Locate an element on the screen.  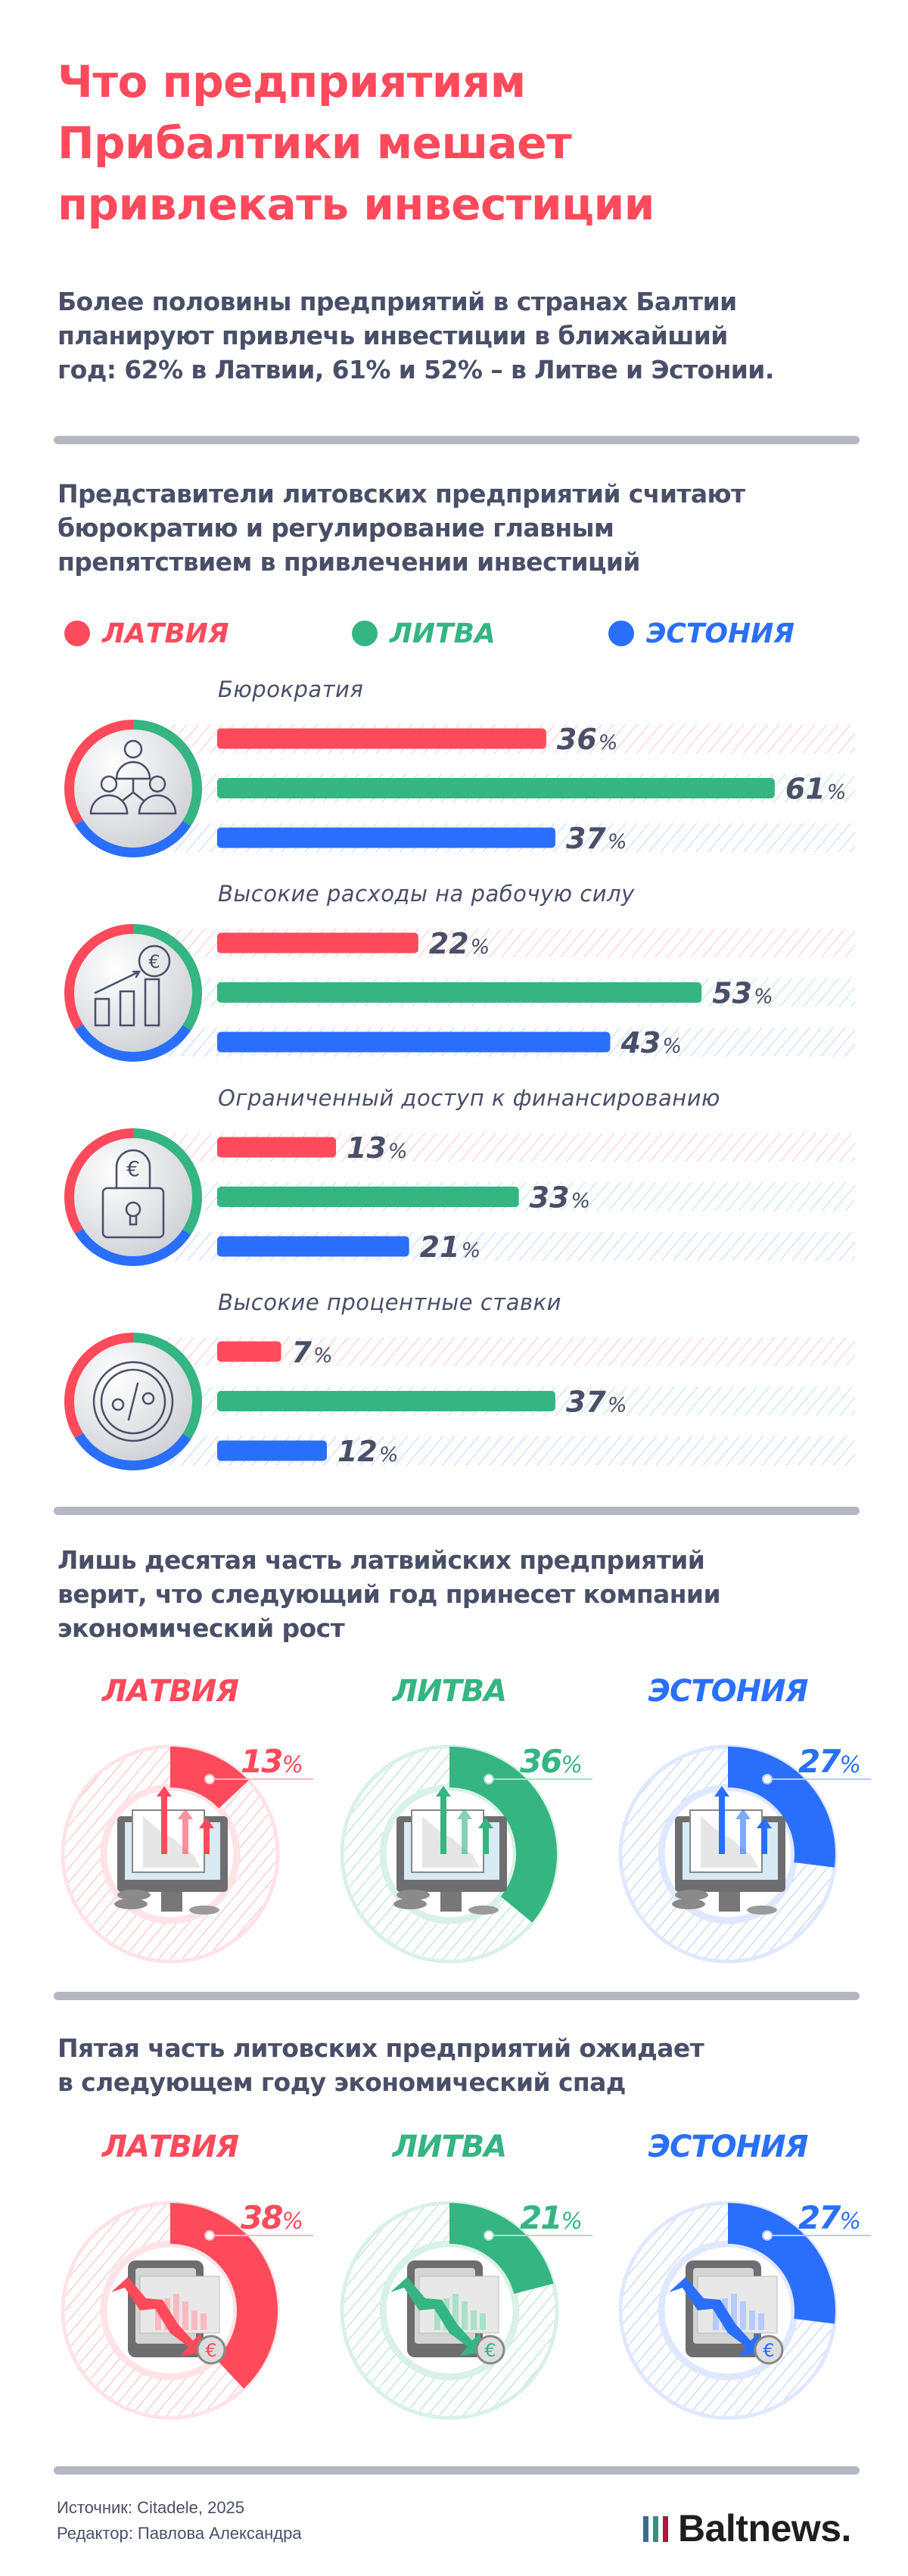
decline-country-lithuania: ЛИТВА is located at coordinates (450, 2147).